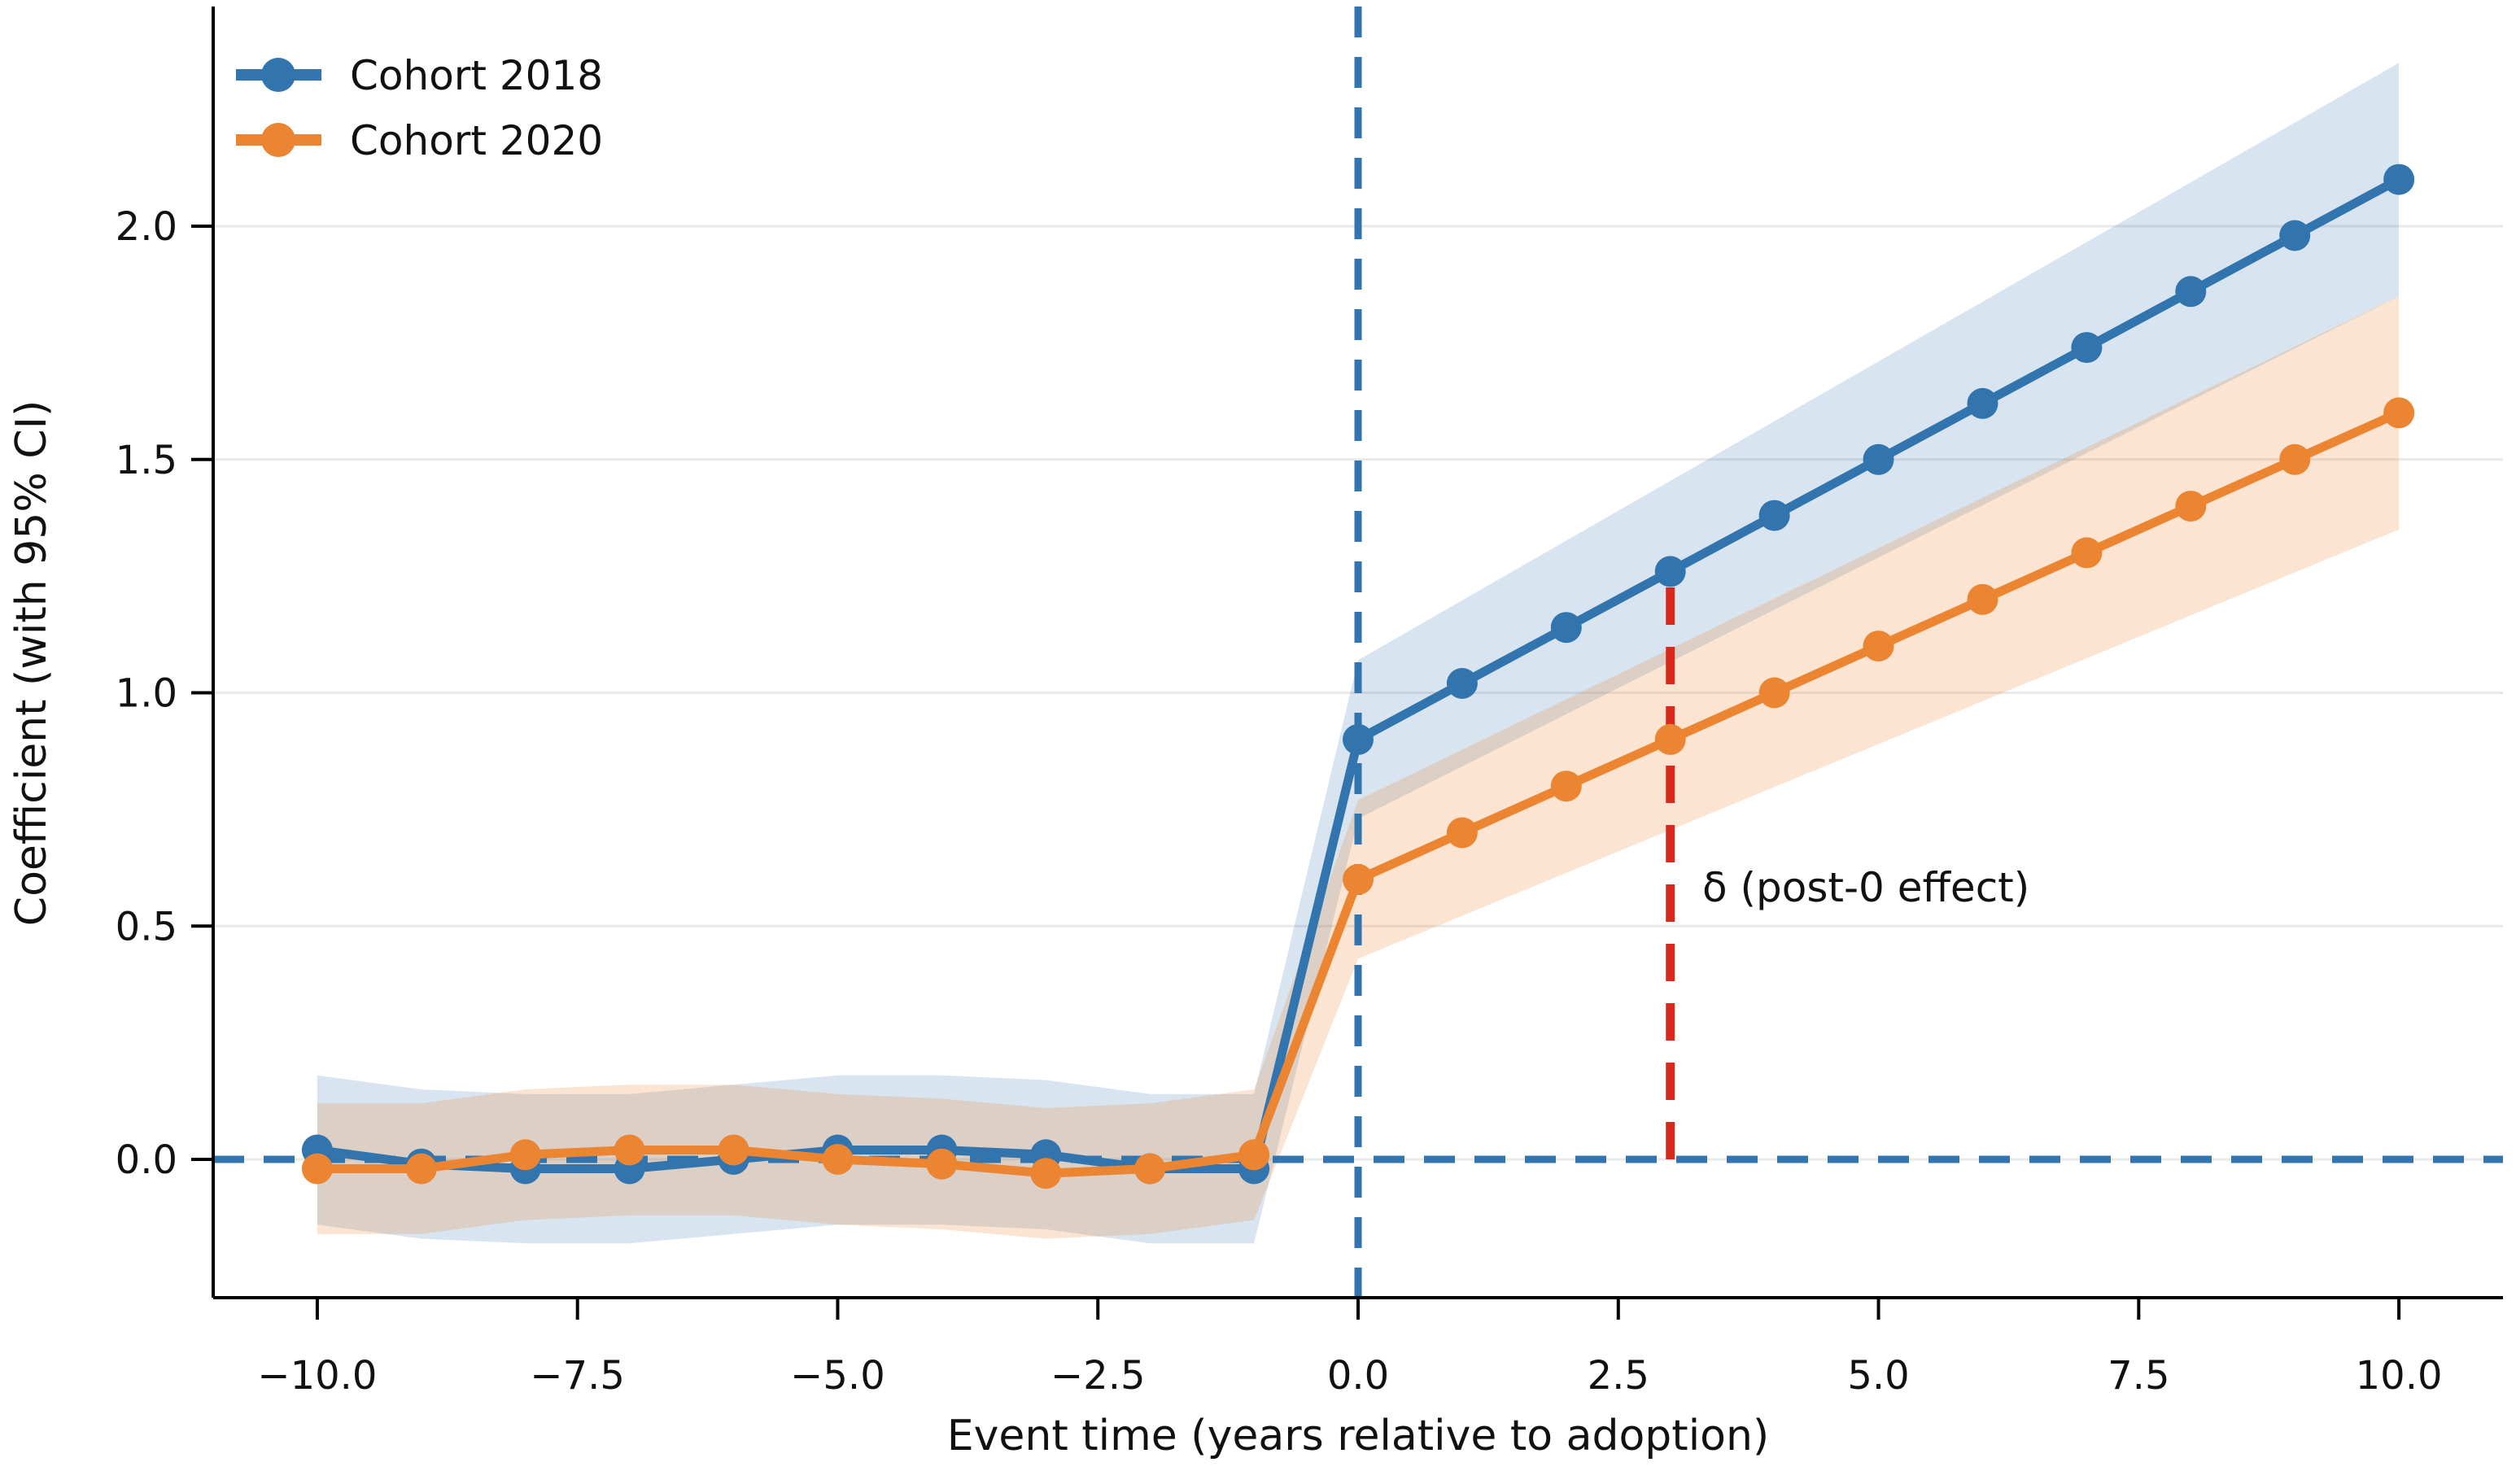 The image size is (2516, 1484). Describe the element at coordinates (278, 75) in the screenshot. I see `legend-marker-blue` at that location.